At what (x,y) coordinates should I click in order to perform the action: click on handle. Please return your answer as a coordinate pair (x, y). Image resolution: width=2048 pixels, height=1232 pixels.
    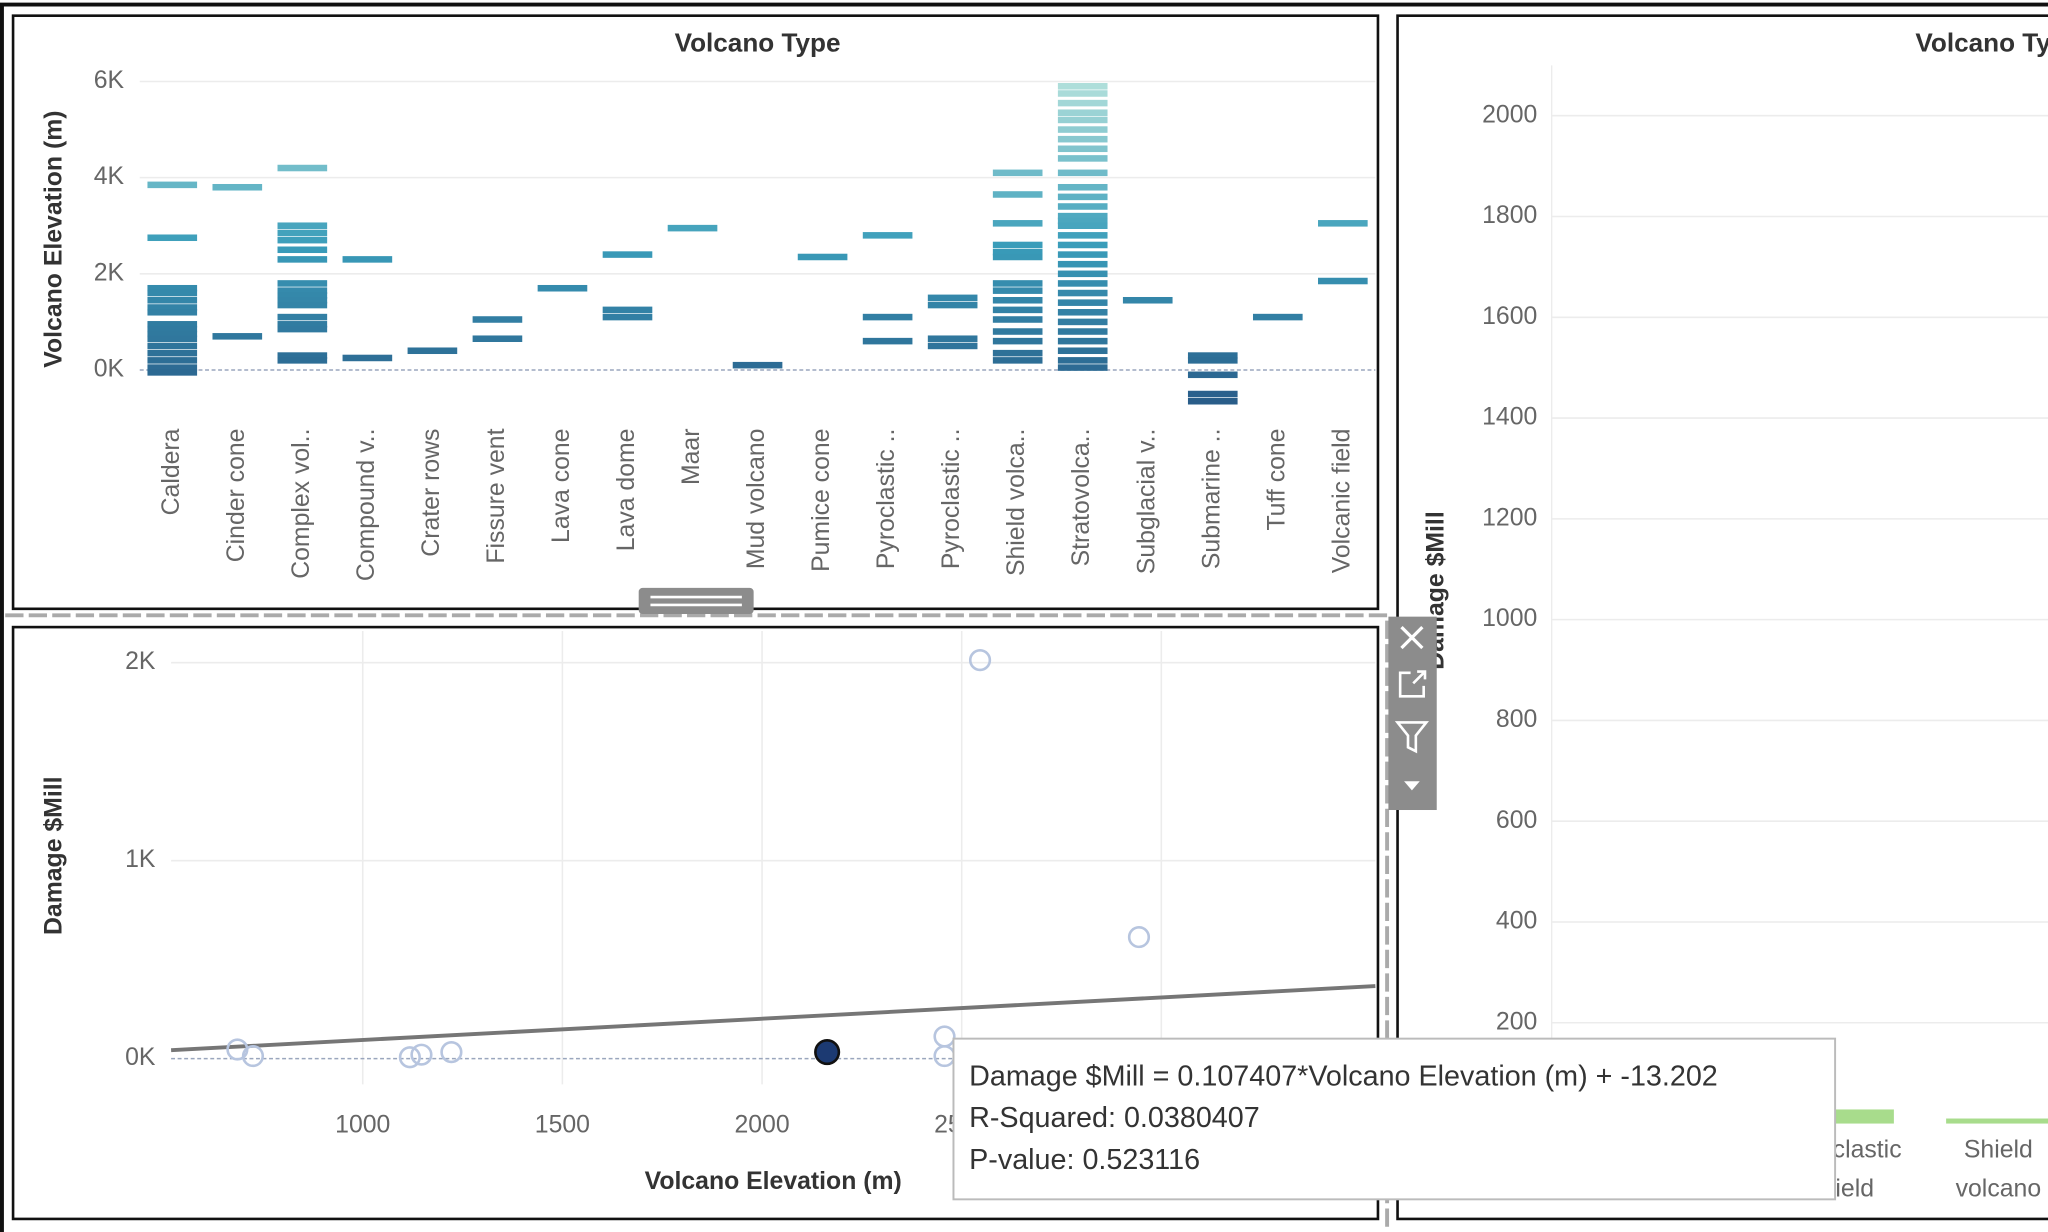
    Looking at the image, I should click on (696, 601).